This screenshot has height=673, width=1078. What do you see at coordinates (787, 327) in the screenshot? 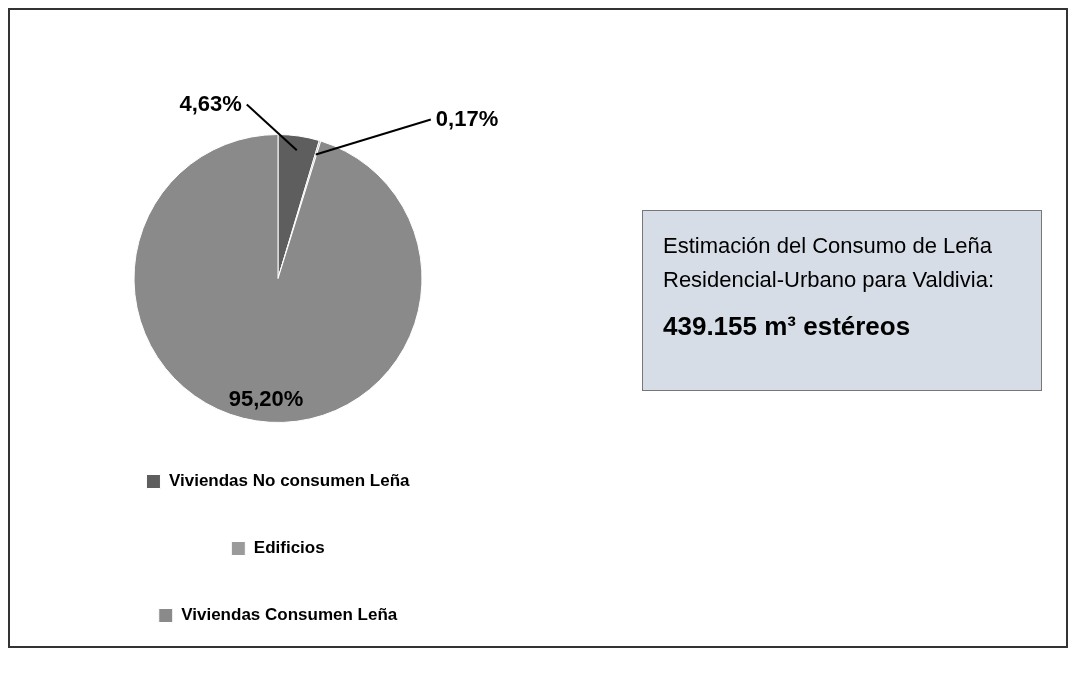
I see `text: 439.155 m³ estéreos` at bounding box center [787, 327].